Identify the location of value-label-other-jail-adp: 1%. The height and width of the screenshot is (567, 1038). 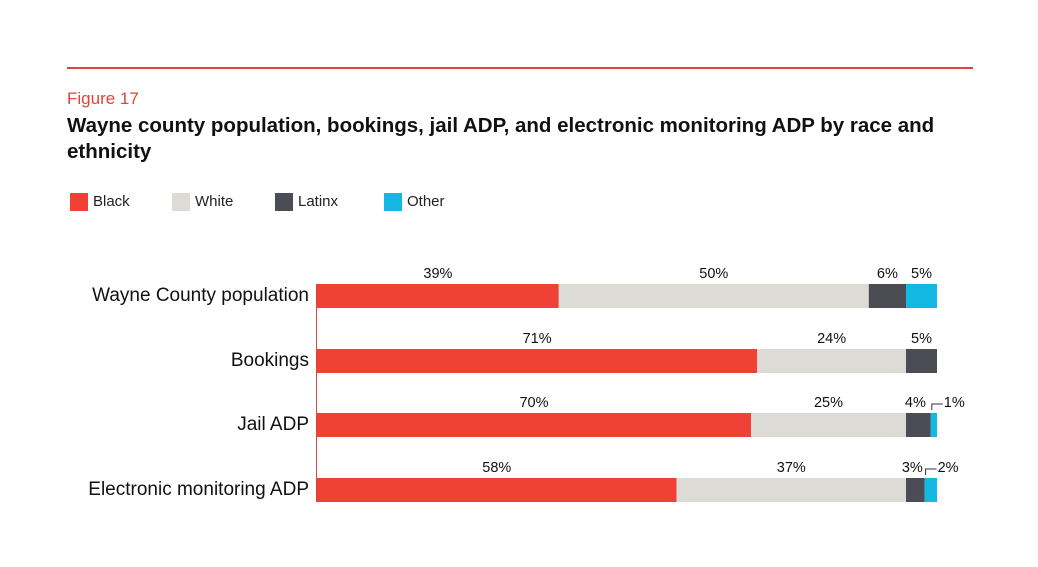
(954, 403).